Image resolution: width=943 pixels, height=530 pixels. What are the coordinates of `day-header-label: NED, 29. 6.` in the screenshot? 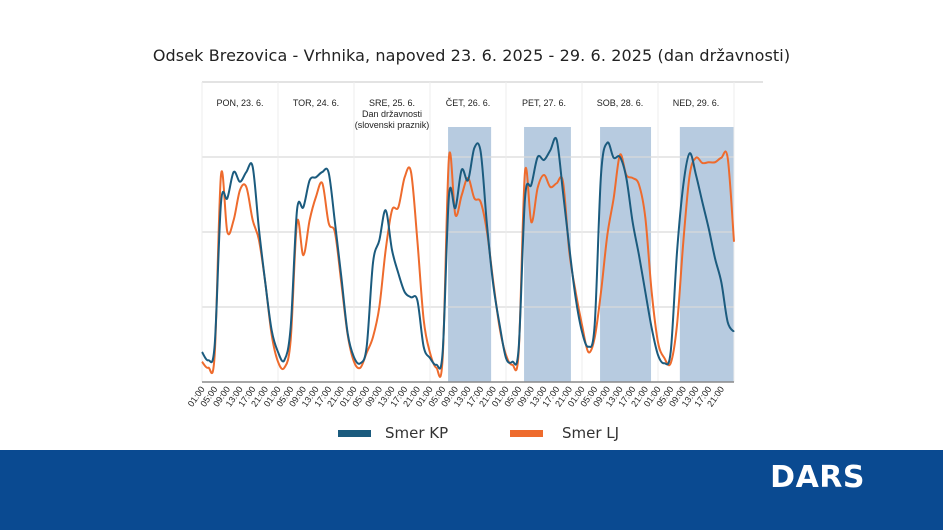 It's located at (696, 103).